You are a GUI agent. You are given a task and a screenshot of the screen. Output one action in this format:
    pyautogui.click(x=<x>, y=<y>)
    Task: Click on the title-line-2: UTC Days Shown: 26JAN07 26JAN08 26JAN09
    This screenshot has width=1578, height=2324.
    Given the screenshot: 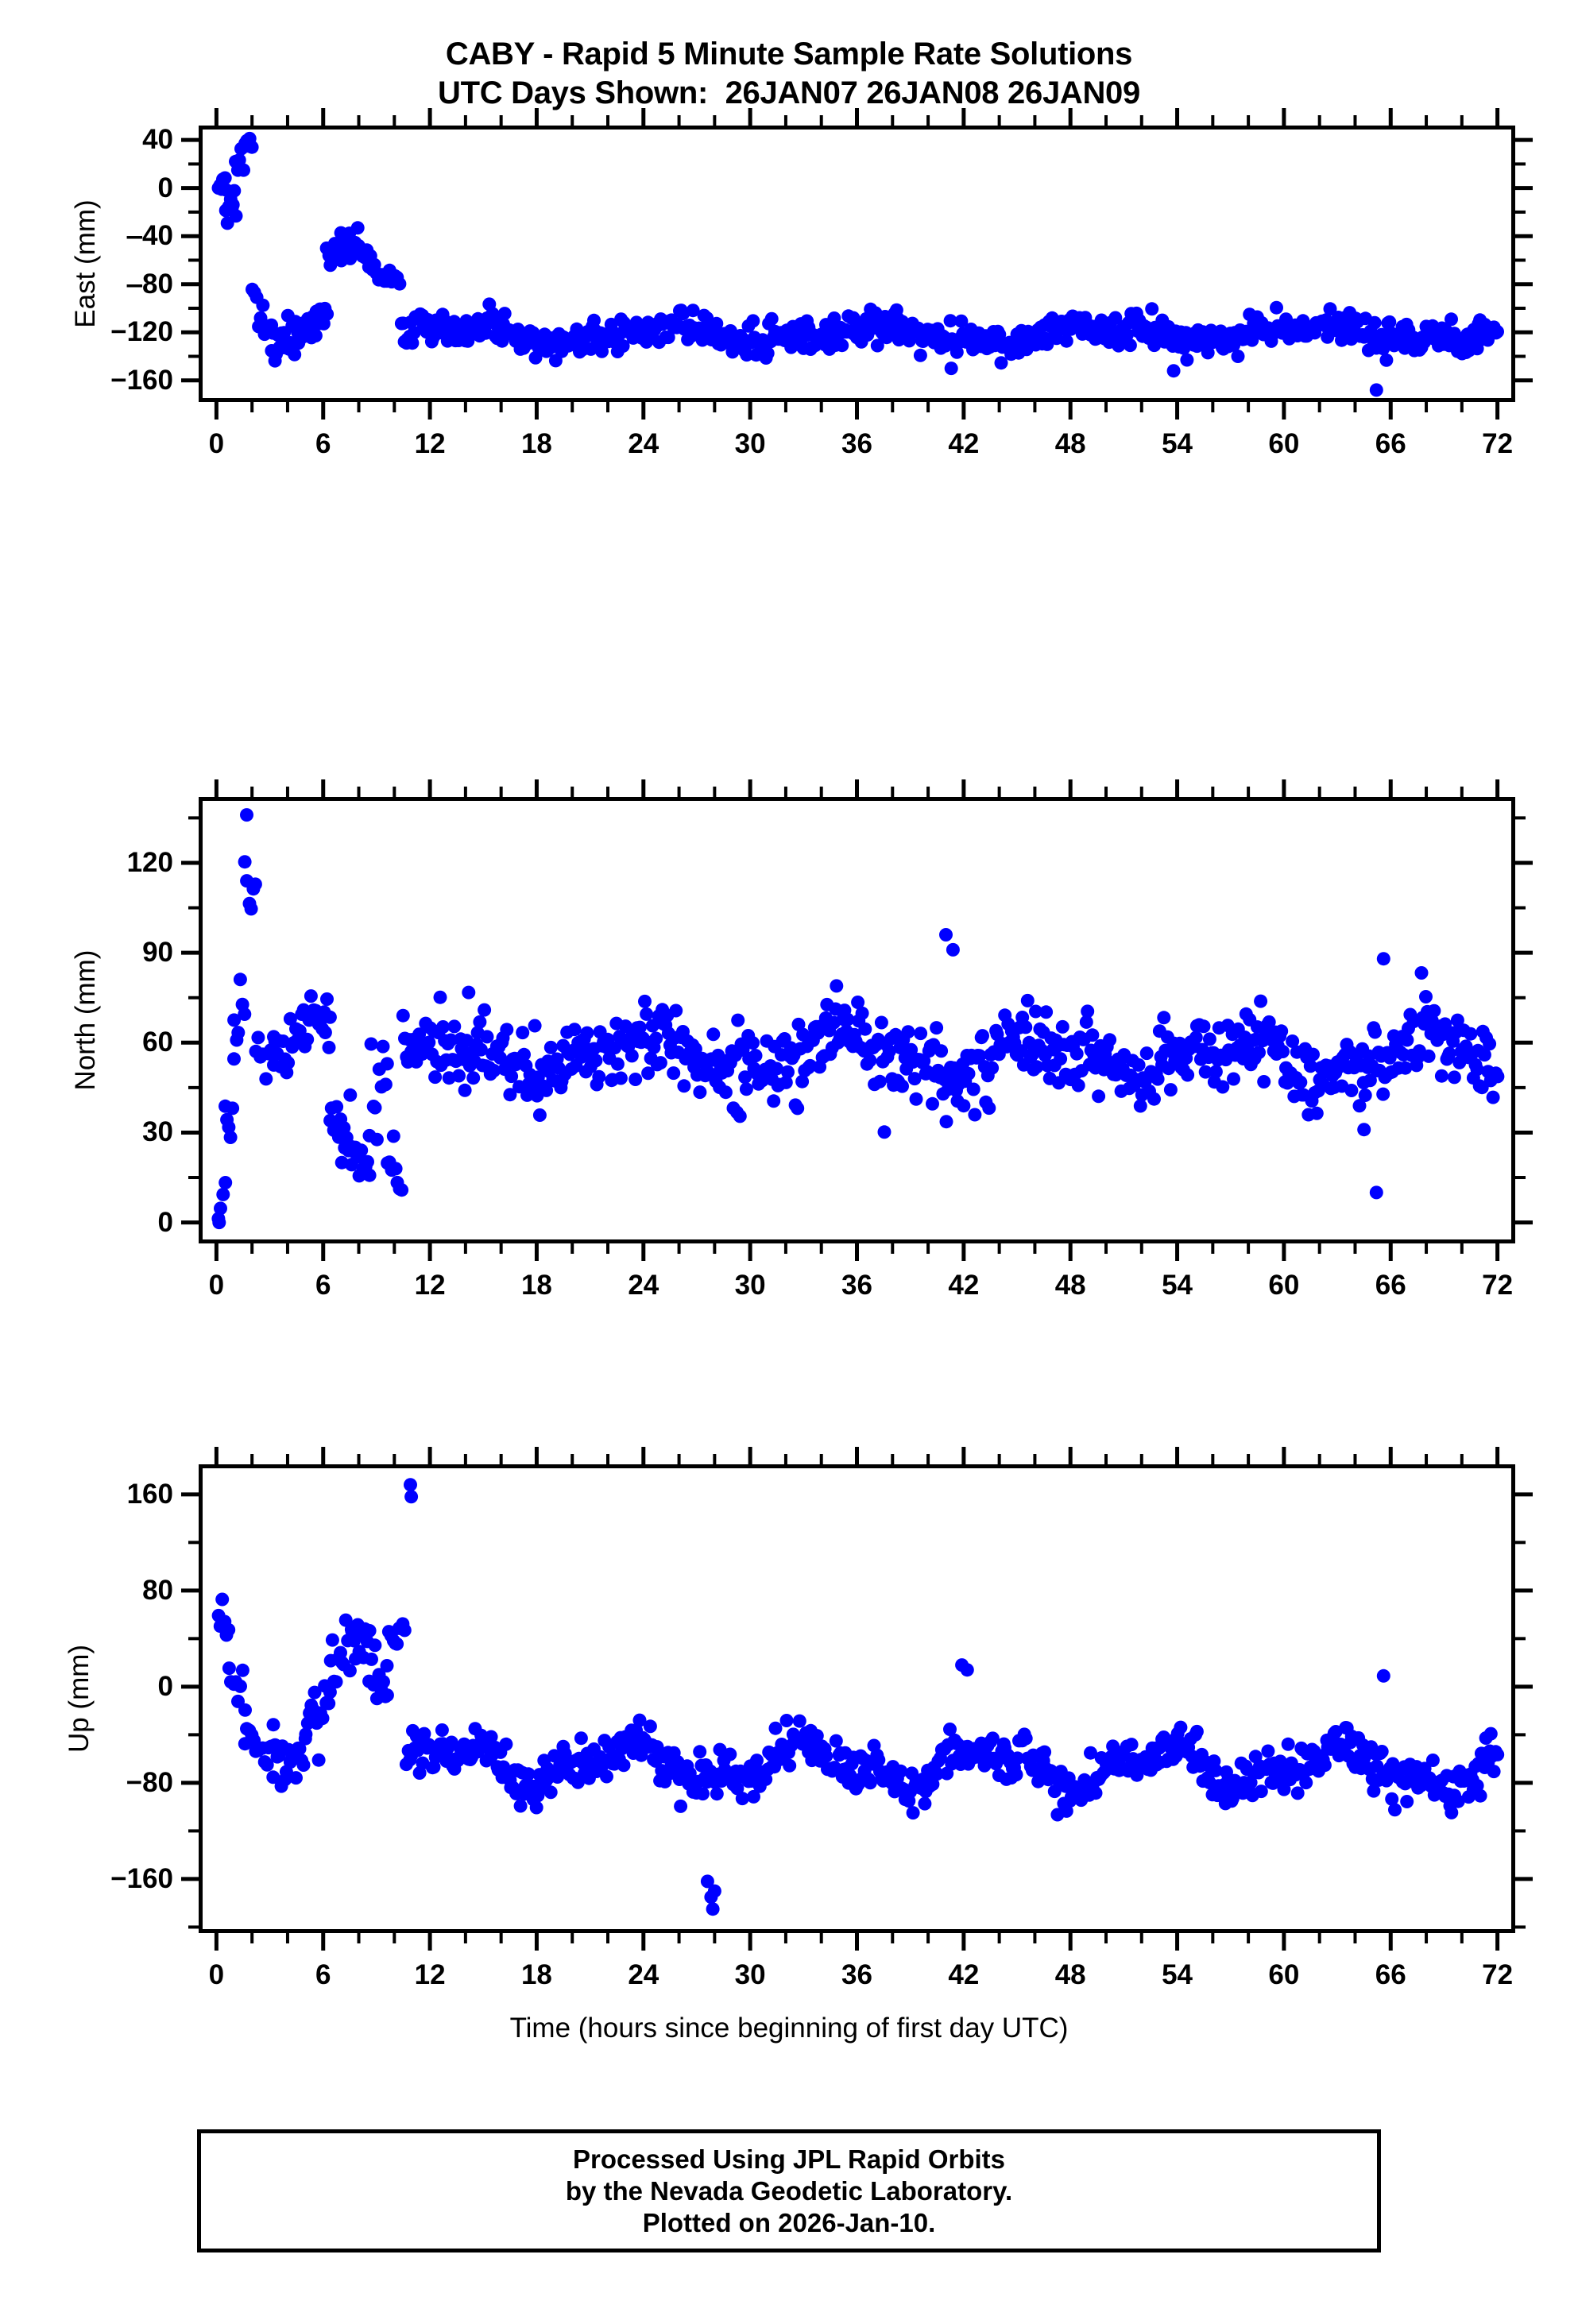 What is the action you would take?
    pyautogui.click(x=789, y=92)
    